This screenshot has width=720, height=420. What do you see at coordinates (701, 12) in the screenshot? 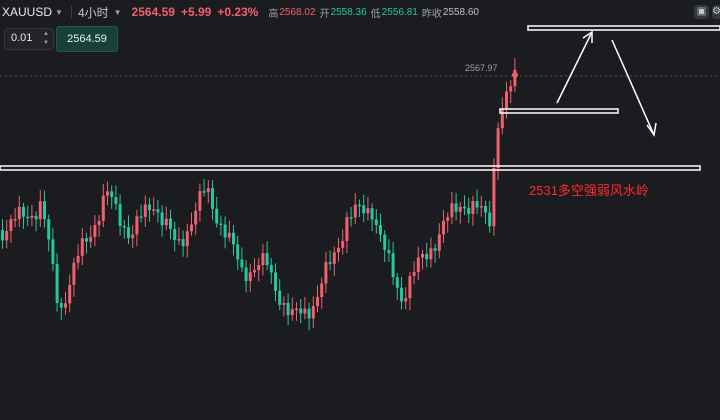
I see `screenshot-icon: ▣` at bounding box center [701, 12].